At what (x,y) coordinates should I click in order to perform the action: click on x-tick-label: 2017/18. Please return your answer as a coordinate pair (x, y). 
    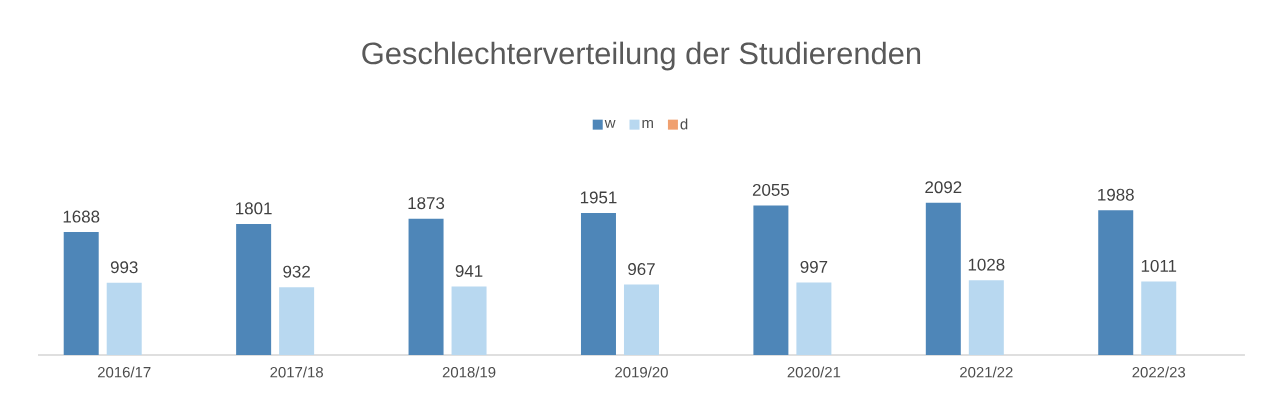
    Looking at the image, I should click on (296, 372).